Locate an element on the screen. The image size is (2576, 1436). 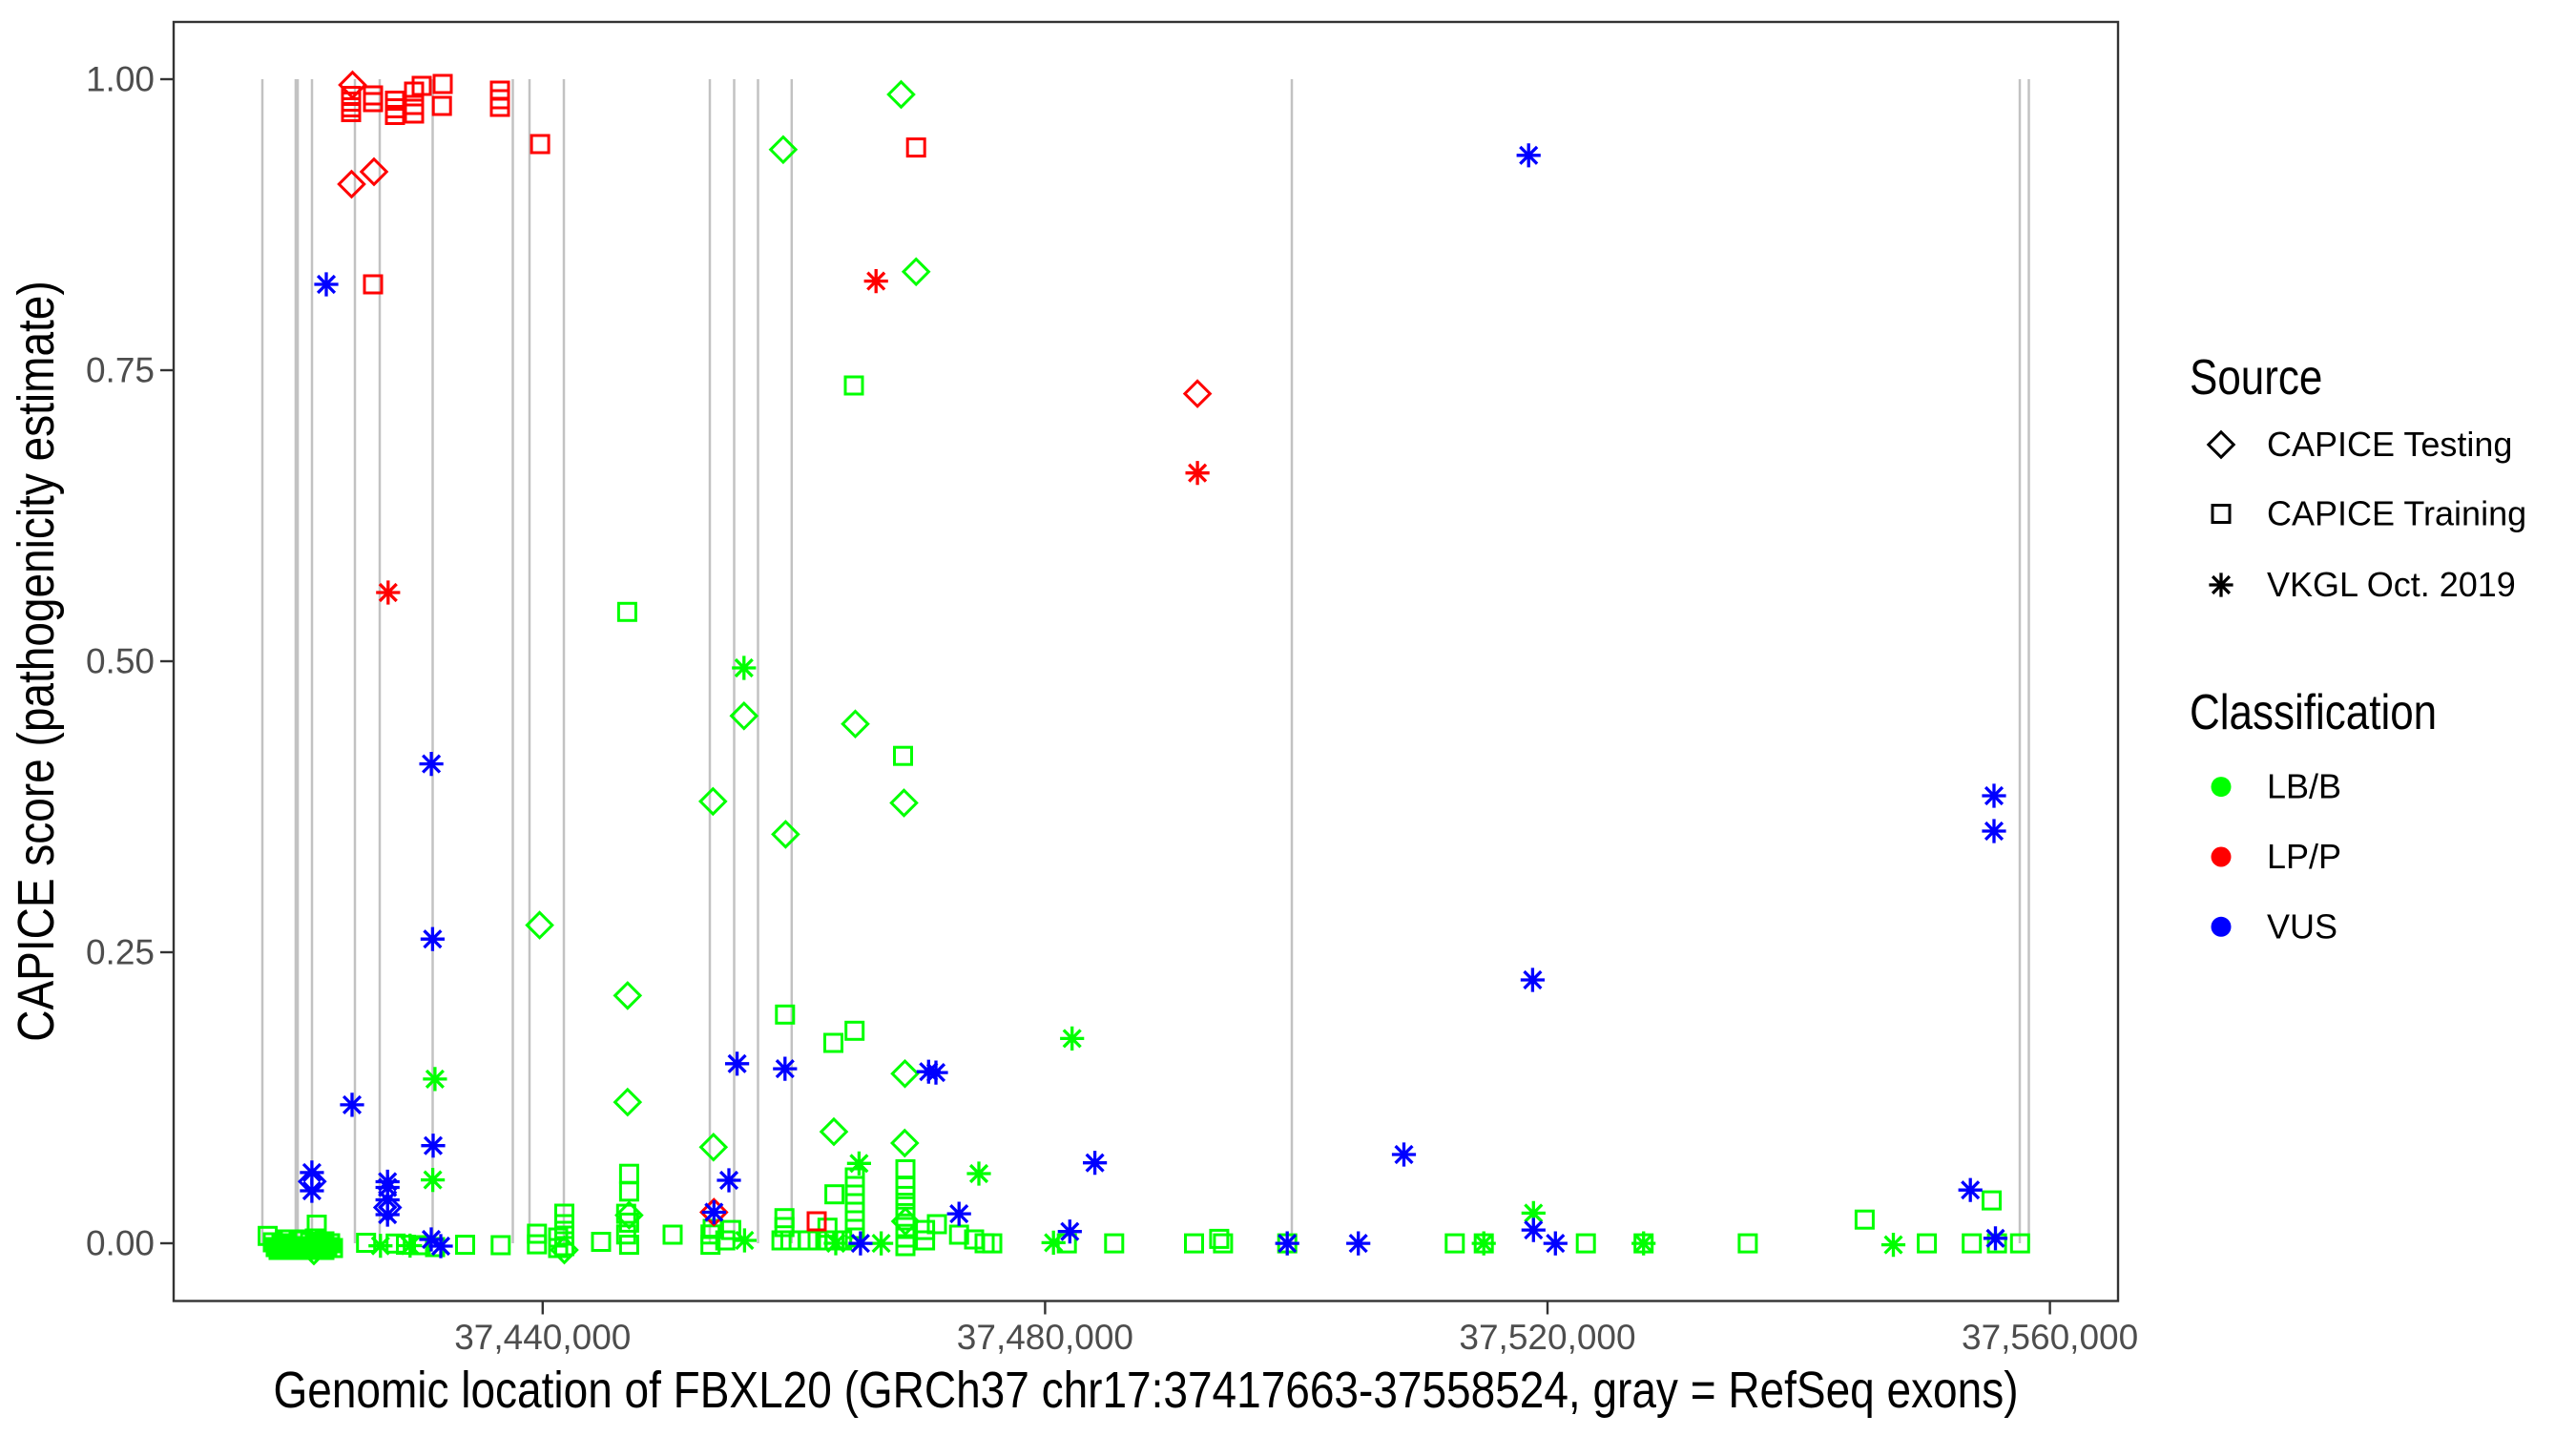
svg-text: 37,520,000 is located at coordinates (1547, 1337).